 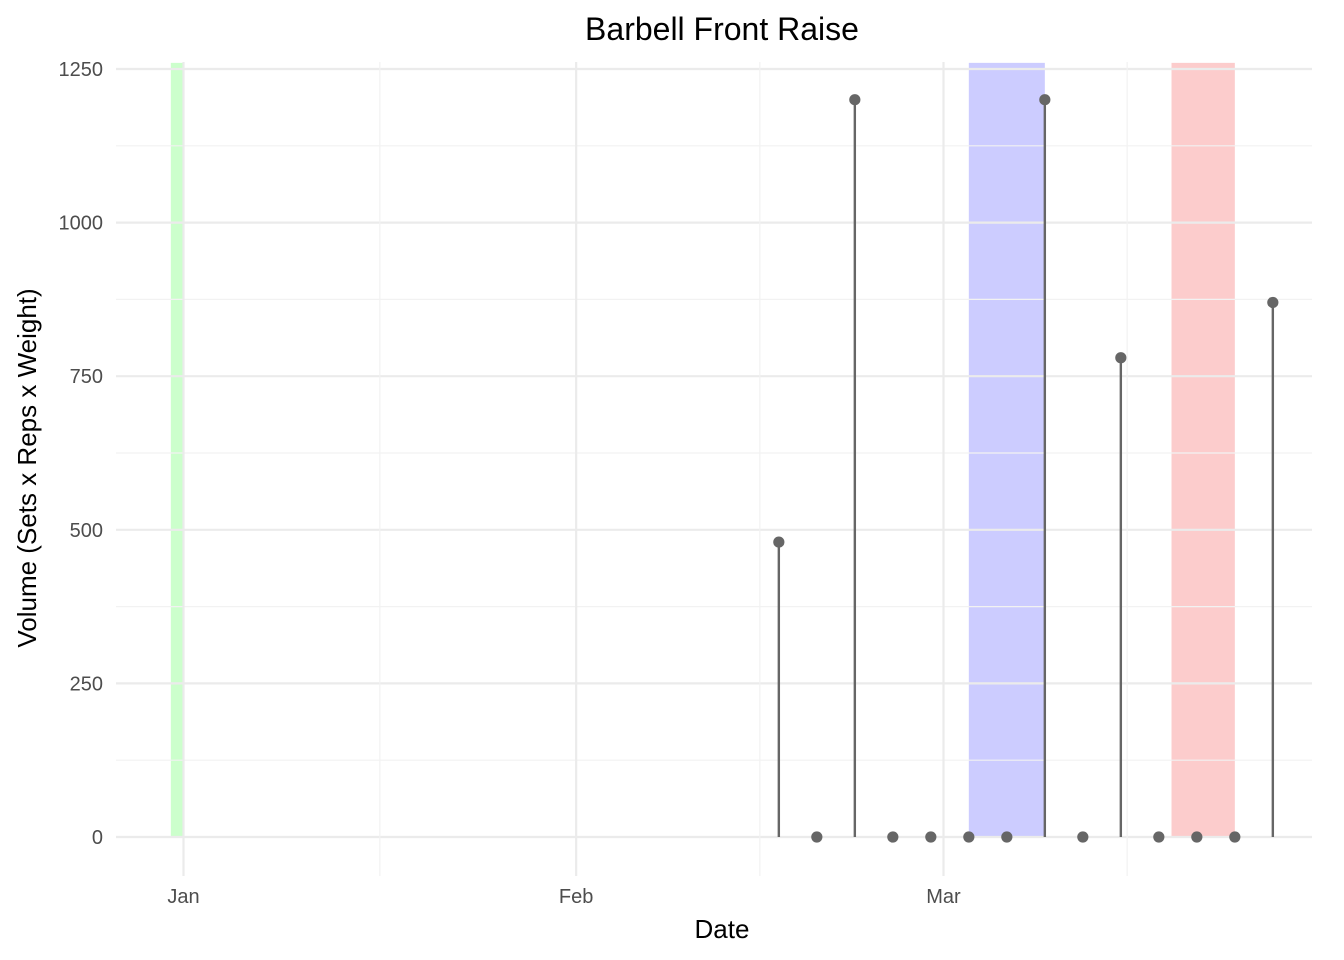 I want to click on chart-title: Barbell Front Raise, so click(x=722, y=29).